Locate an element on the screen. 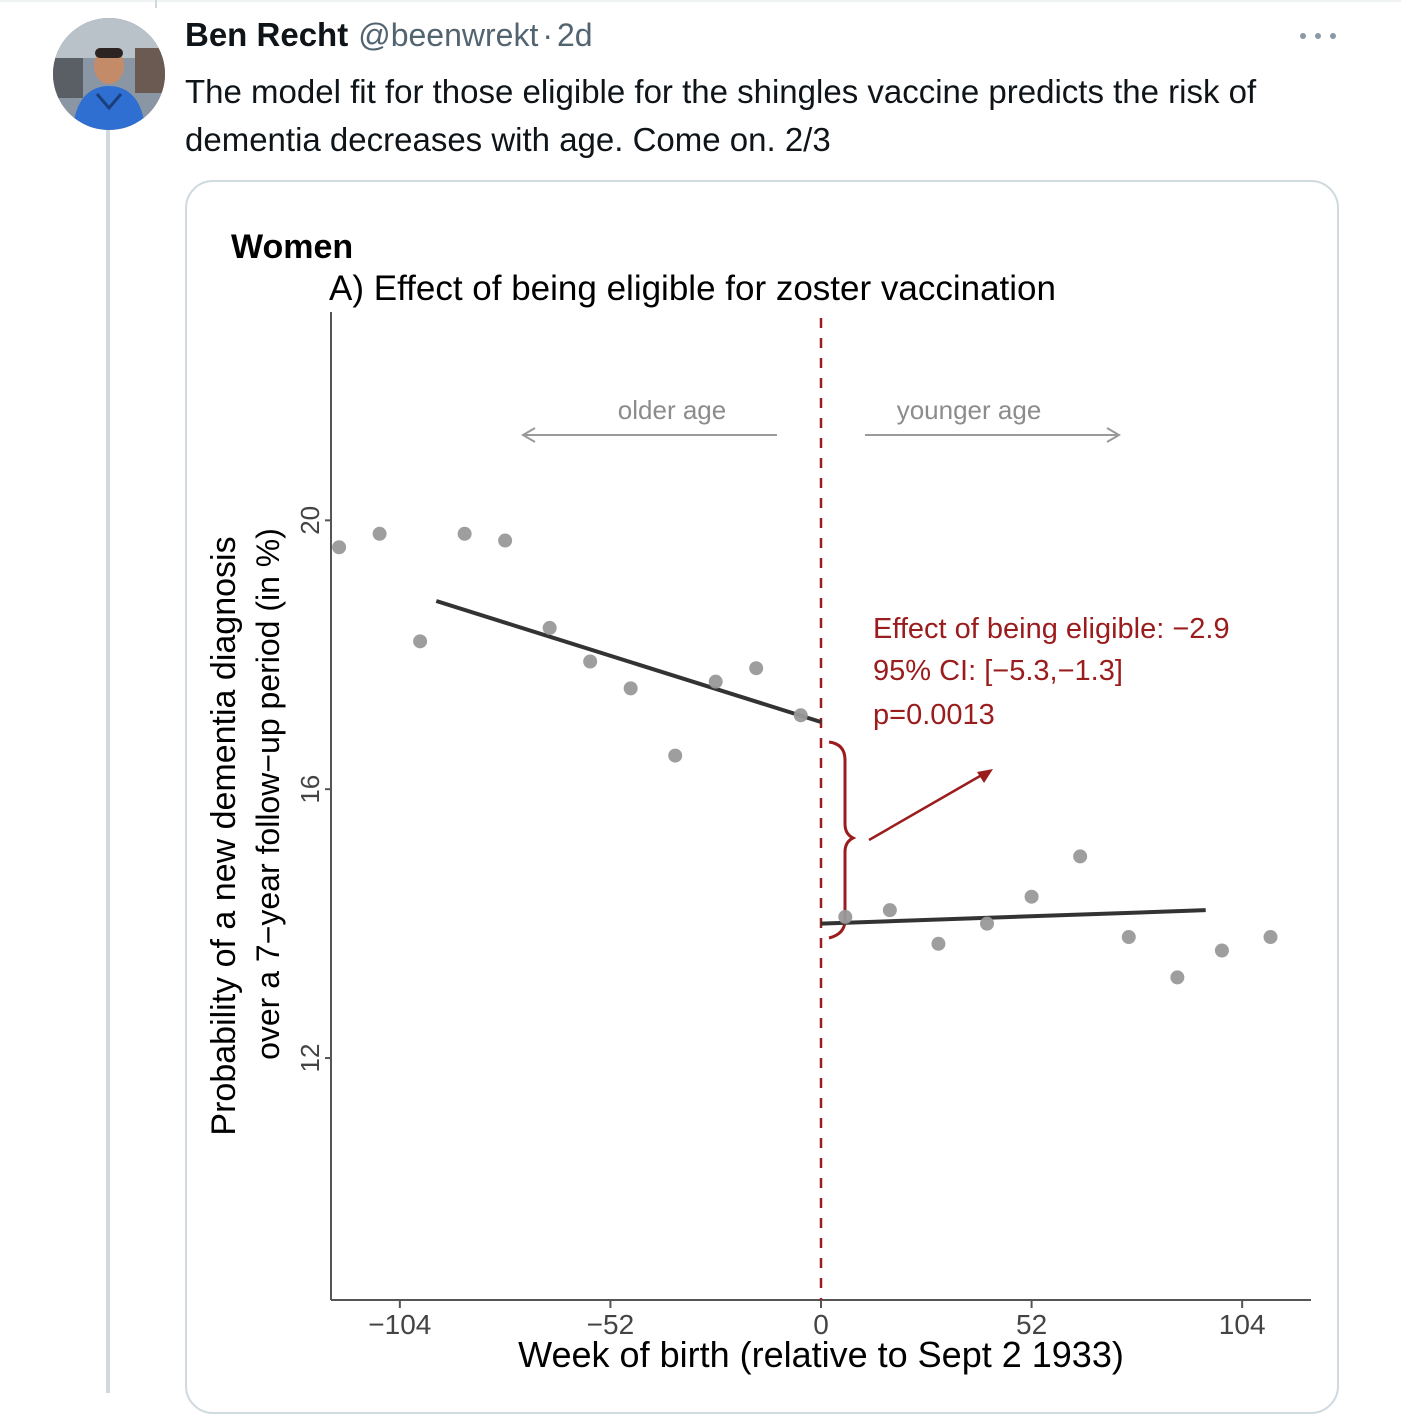  x-axis-label: Week of birth (relative to Sept 2 1933) is located at coordinates (821, 1354).